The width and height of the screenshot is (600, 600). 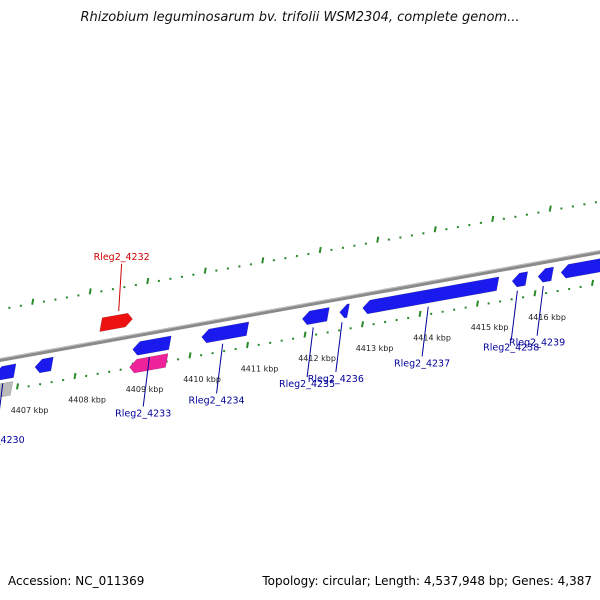 What do you see at coordinates (490, 327) in the screenshot?
I see `kbp-label-4415: 4415 kbp` at bounding box center [490, 327].